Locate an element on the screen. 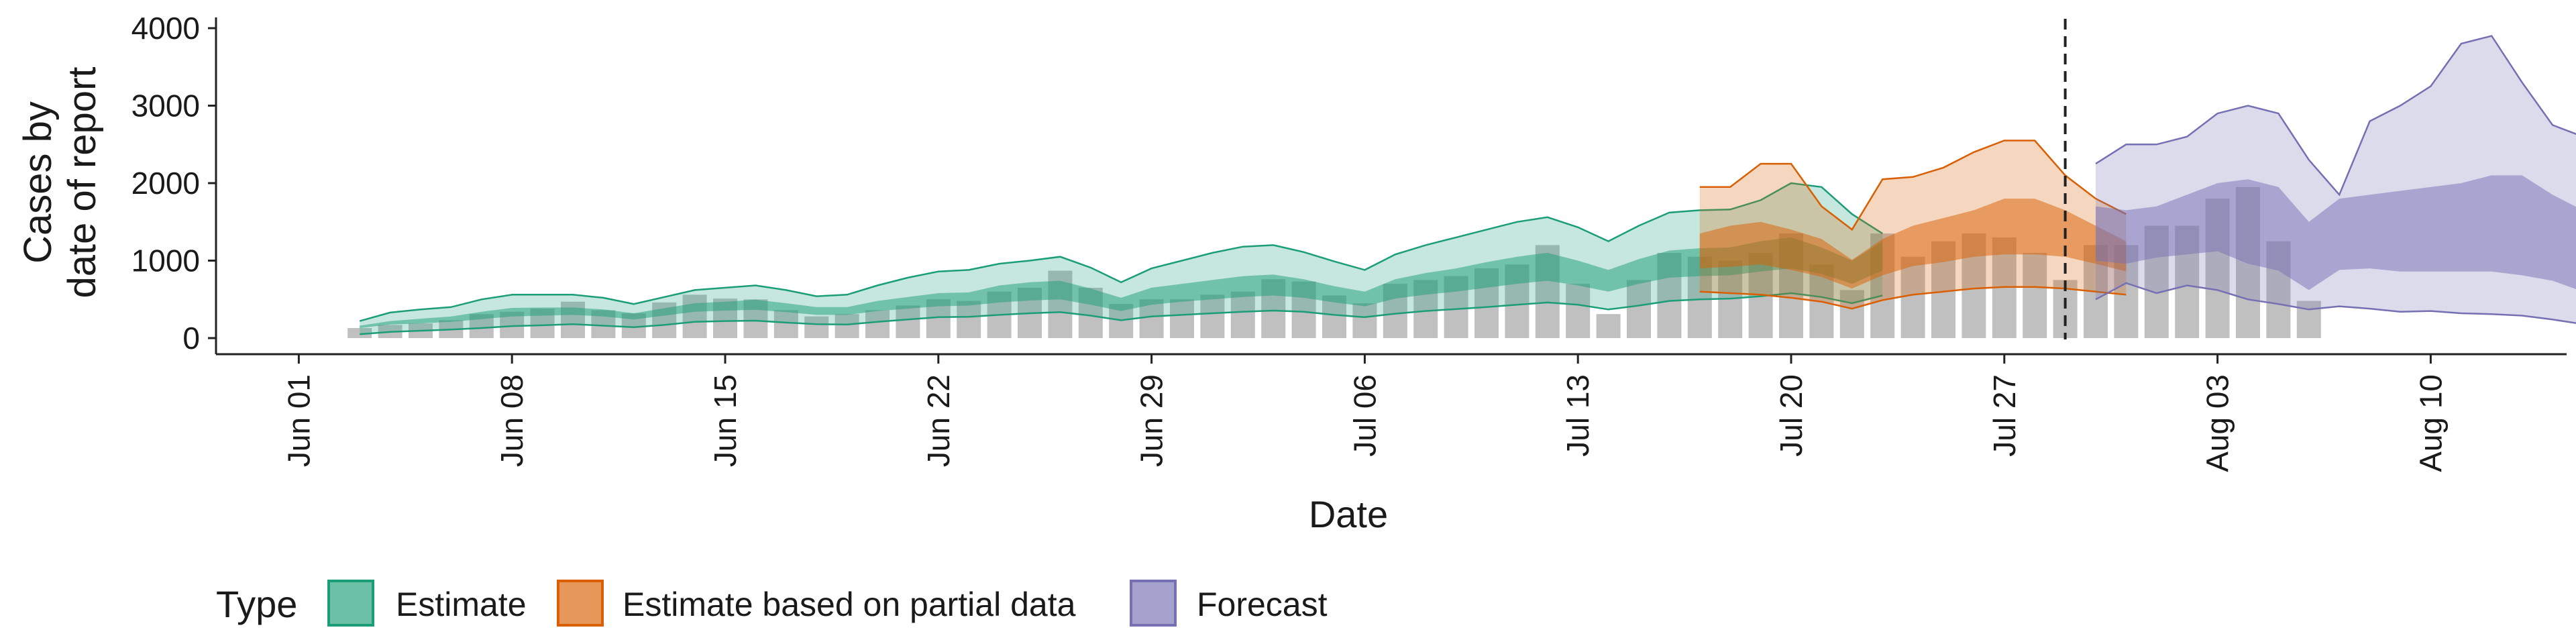 This screenshot has height=644, width=2576. y-tick-label: 0 is located at coordinates (191, 338).